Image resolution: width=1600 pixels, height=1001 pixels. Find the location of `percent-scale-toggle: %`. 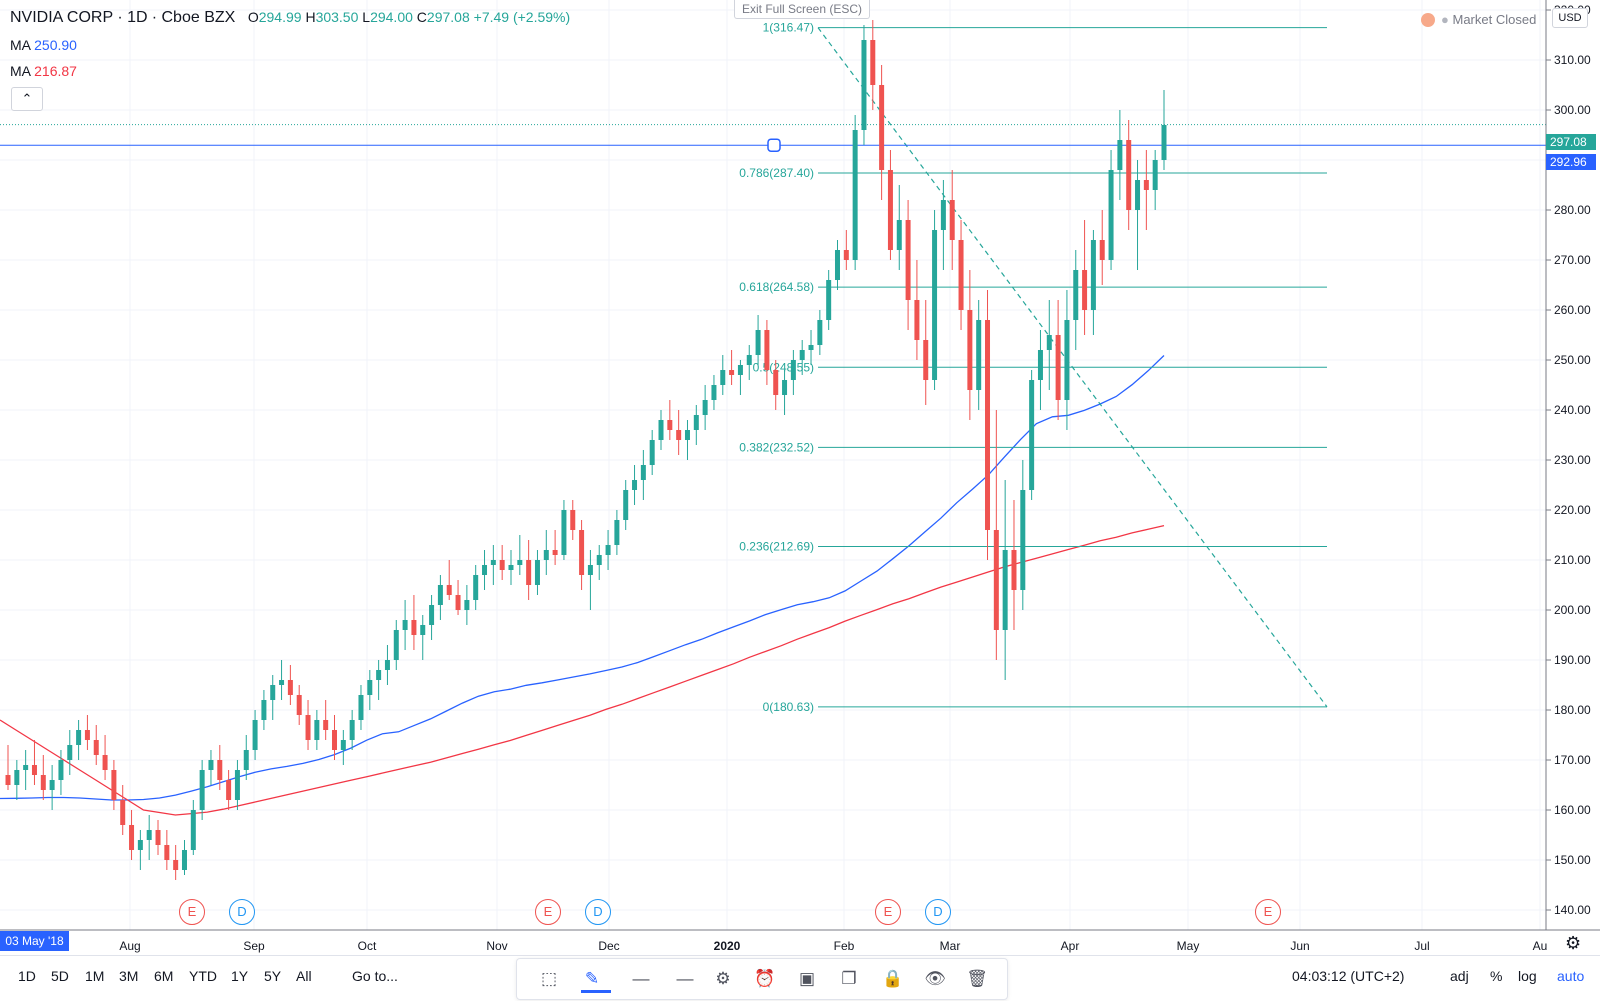

percent-scale-toggle: % is located at coordinates (1496, 976).